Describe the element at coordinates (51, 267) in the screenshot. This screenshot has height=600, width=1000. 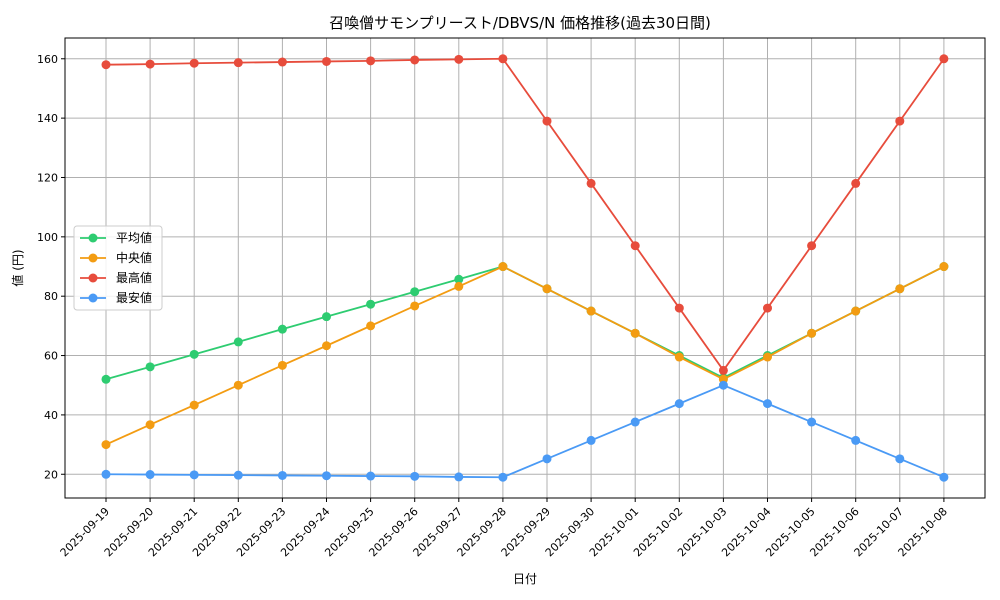
I see `y-axis-ticks: 20 40 60 80 100 120 140 160` at that location.